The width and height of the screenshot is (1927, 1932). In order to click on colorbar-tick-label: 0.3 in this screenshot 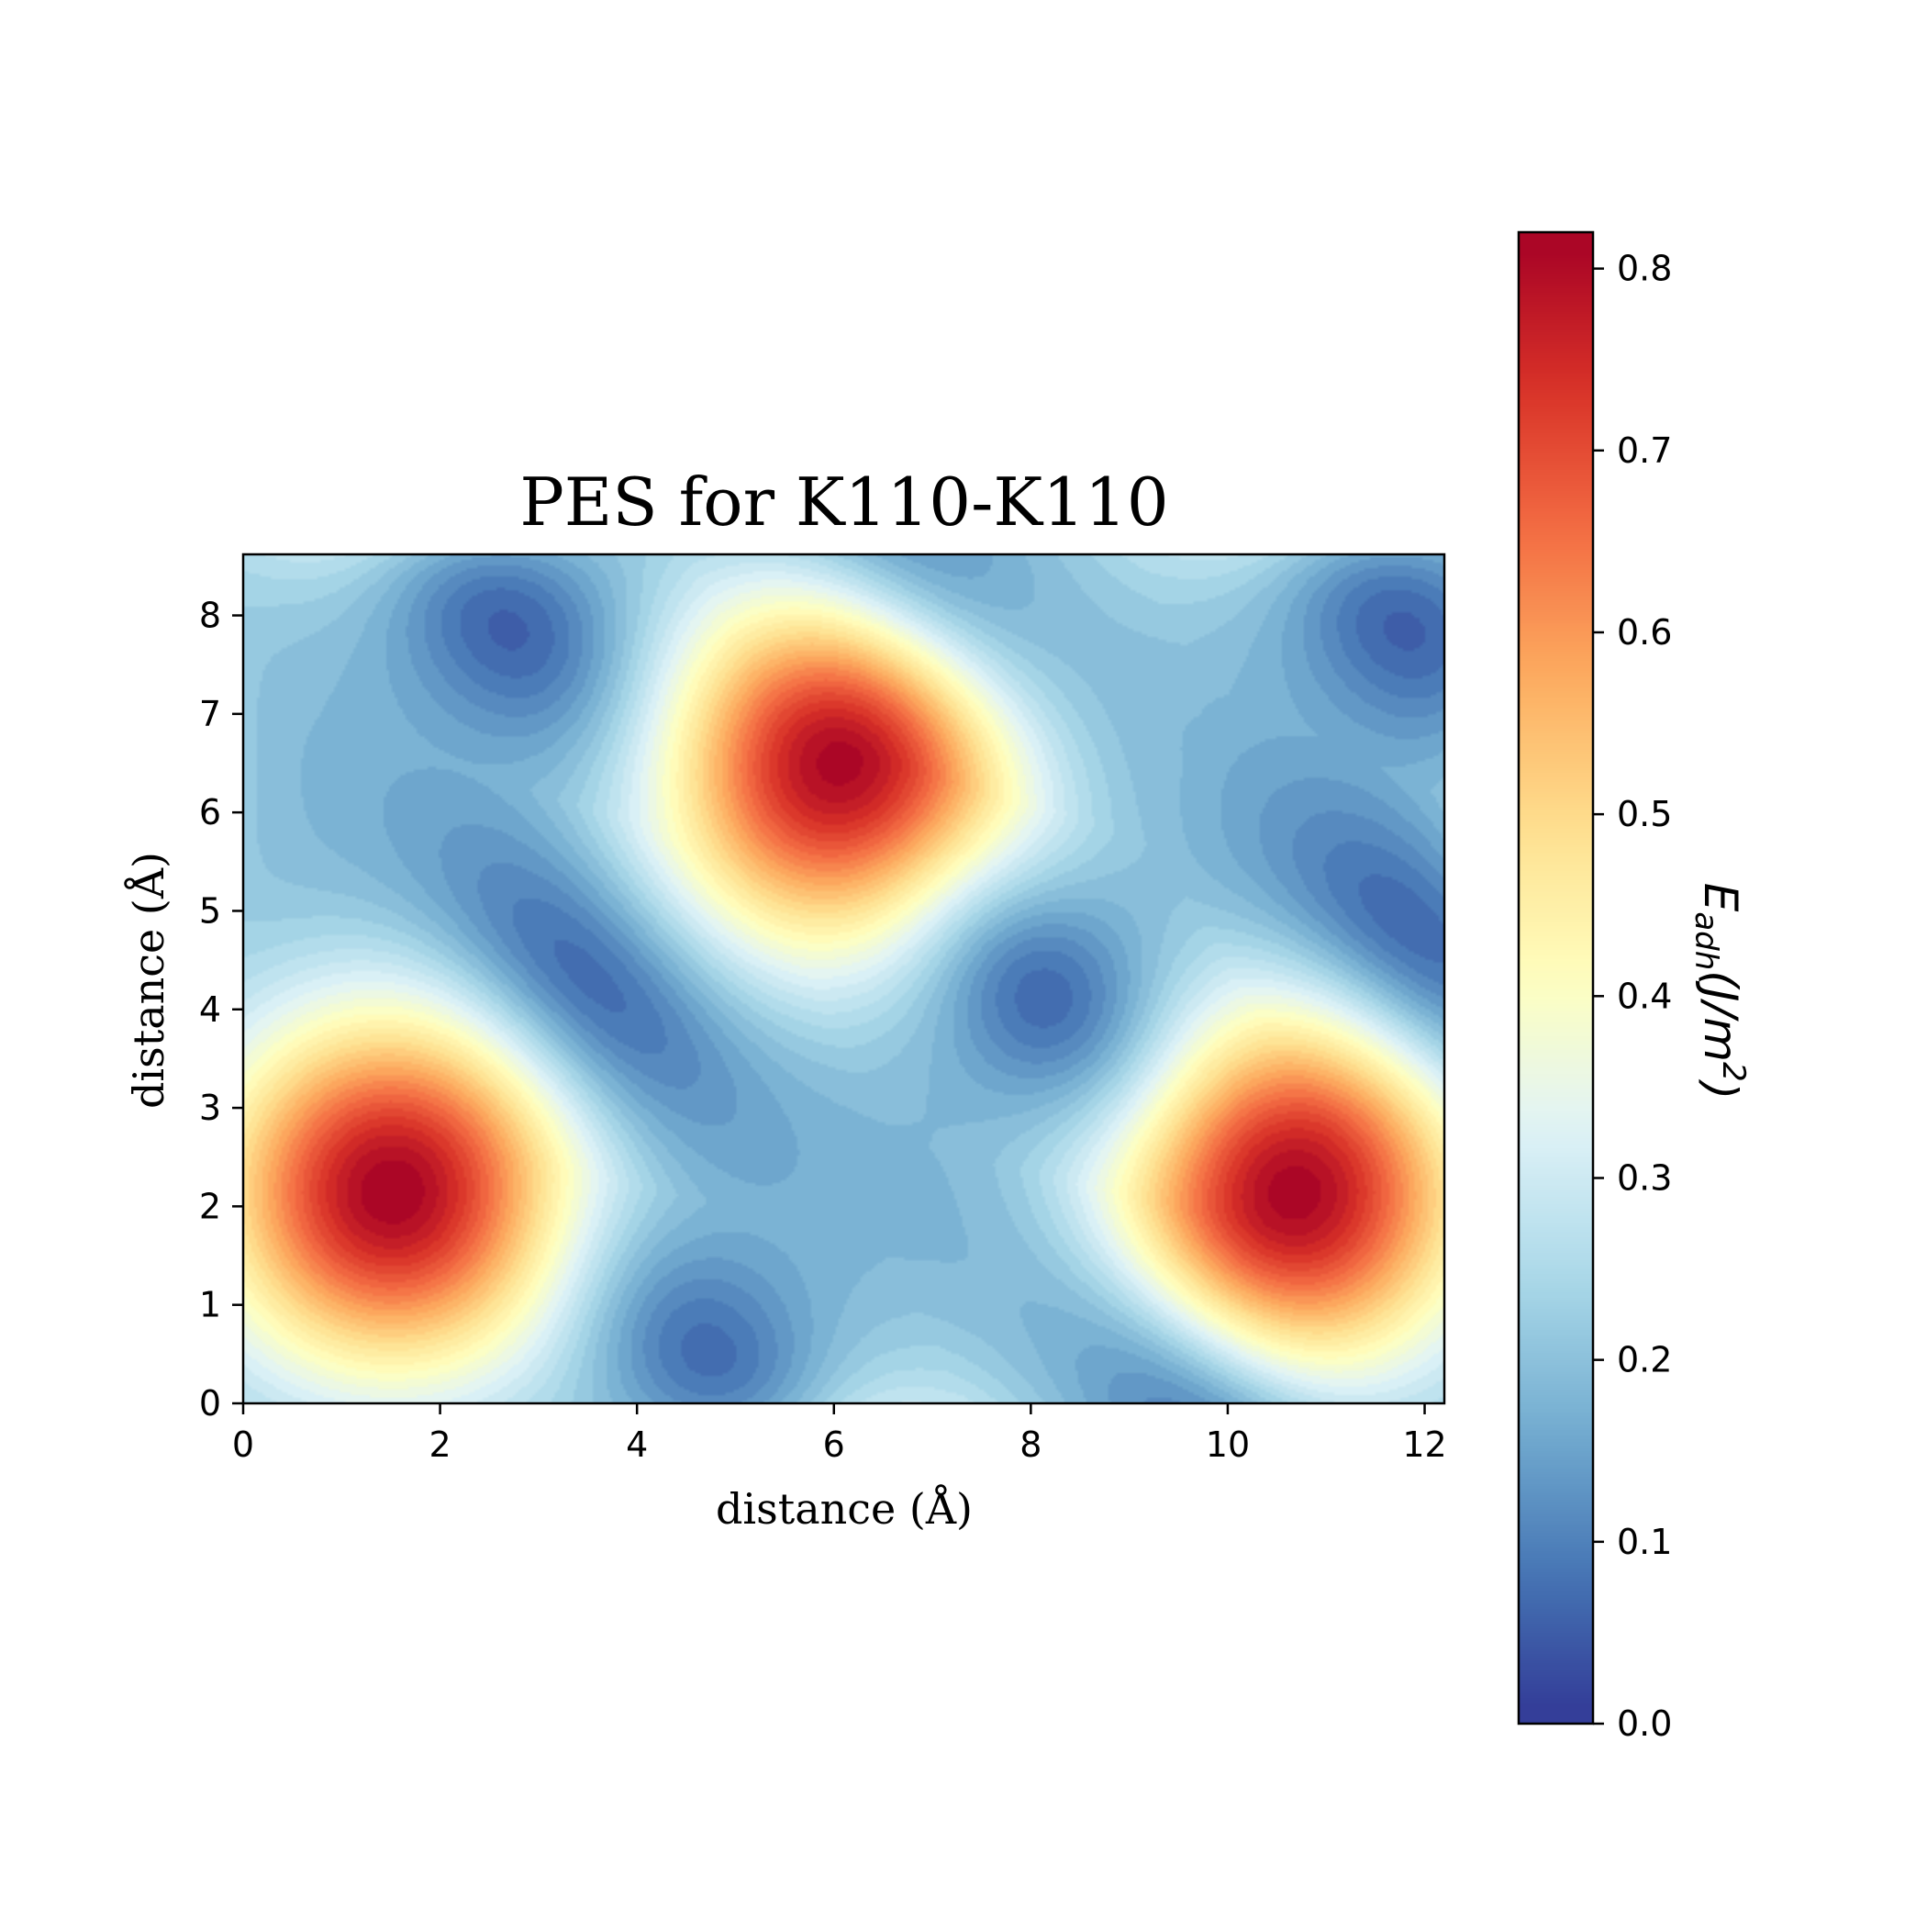, I will do `click(1644, 1177)`.